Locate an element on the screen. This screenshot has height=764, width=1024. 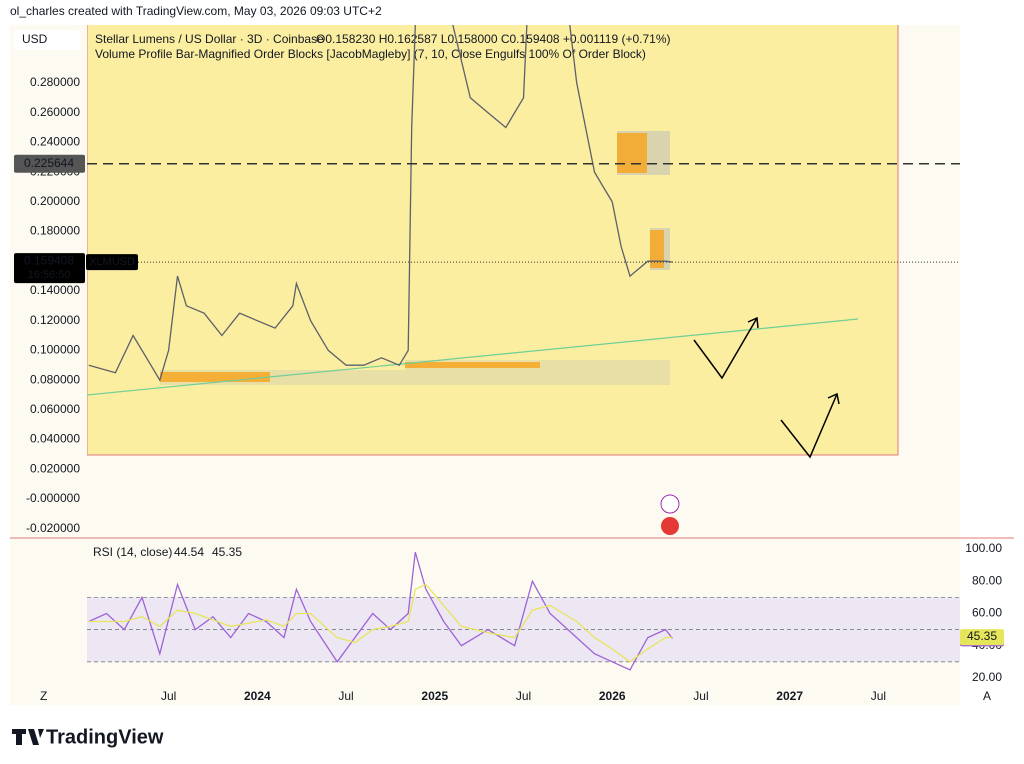
y-tick-label: 80.00 is located at coordinates (987, 580).